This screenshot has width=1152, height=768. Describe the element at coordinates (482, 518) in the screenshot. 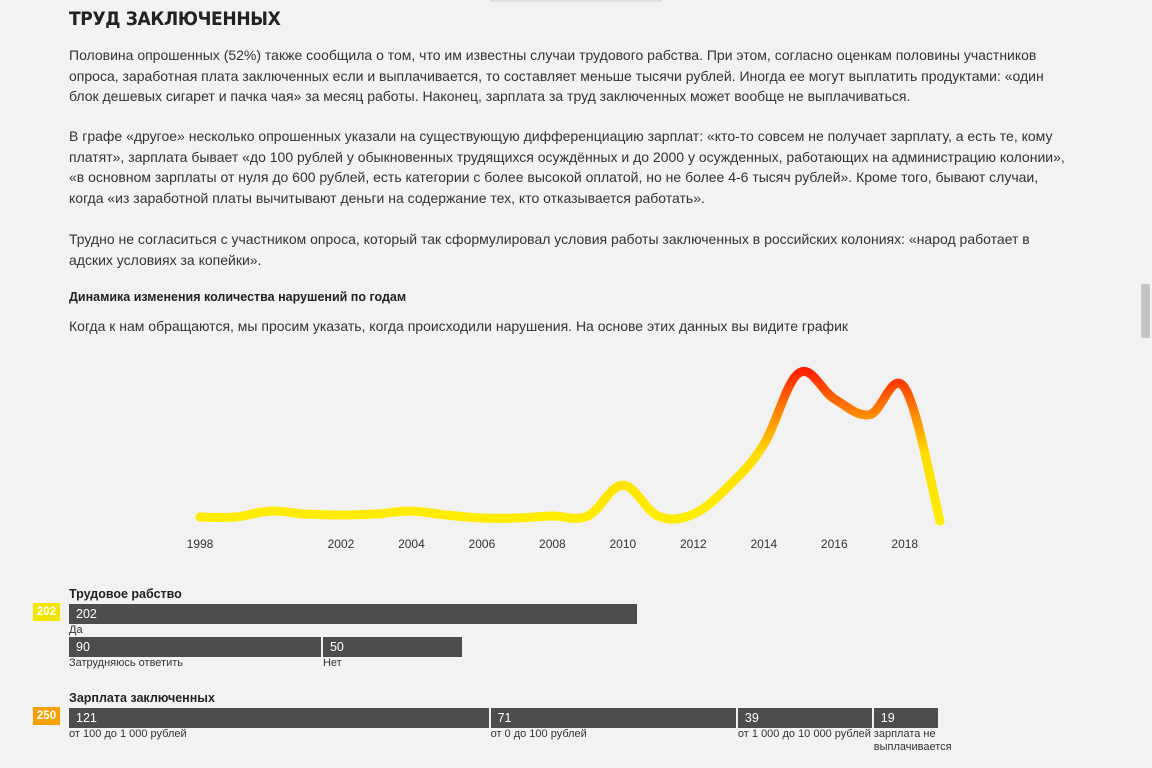

I see `data-point-2006` at that location.